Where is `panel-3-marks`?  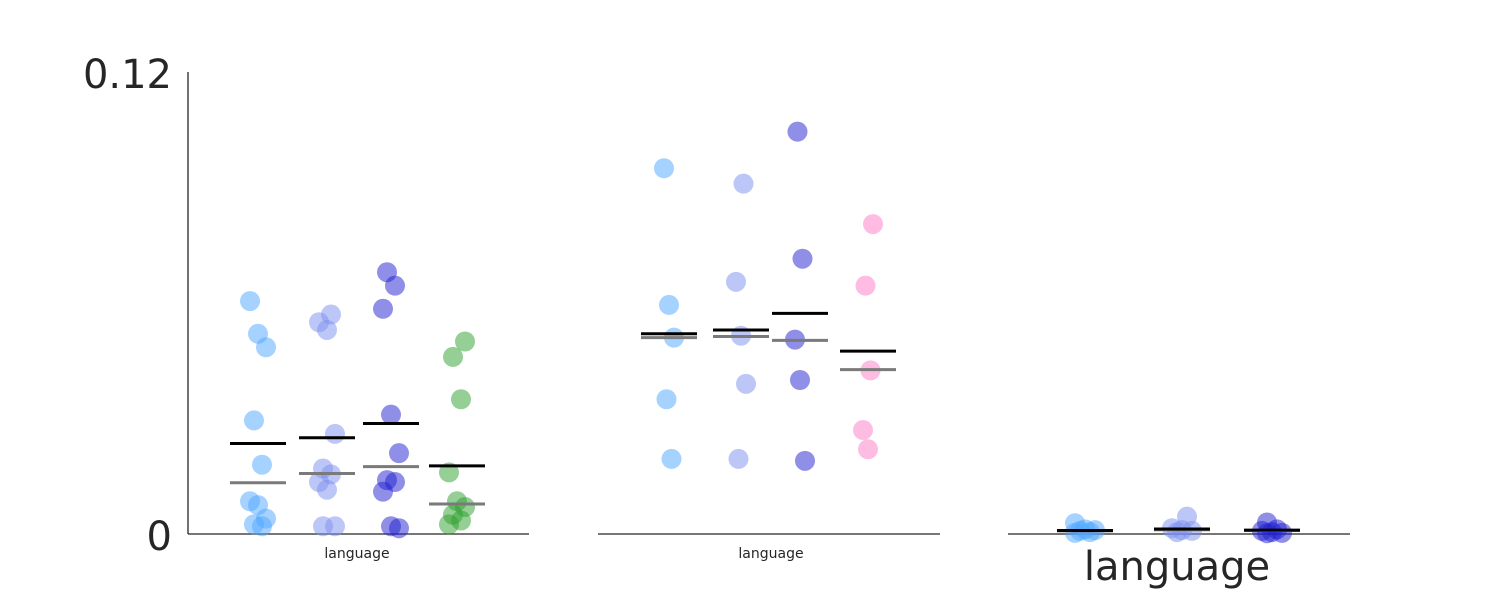 panel-3-marks is located at coordinates (1178, 525).